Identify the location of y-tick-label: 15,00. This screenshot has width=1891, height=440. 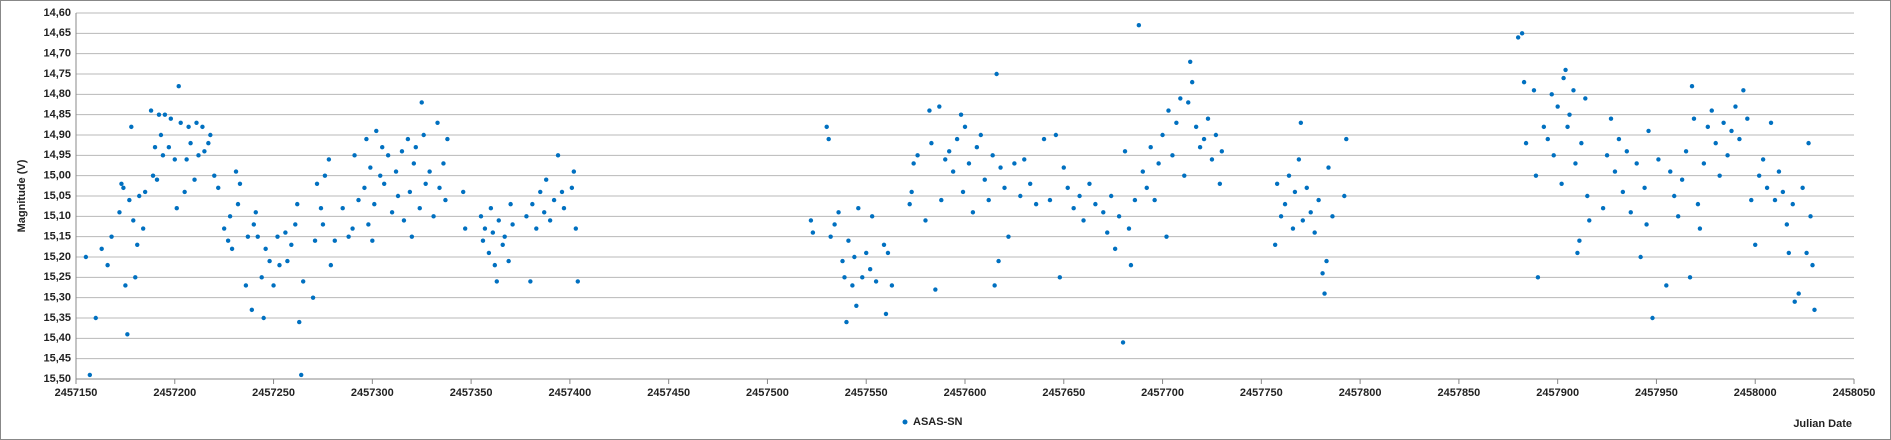
(57, 176).